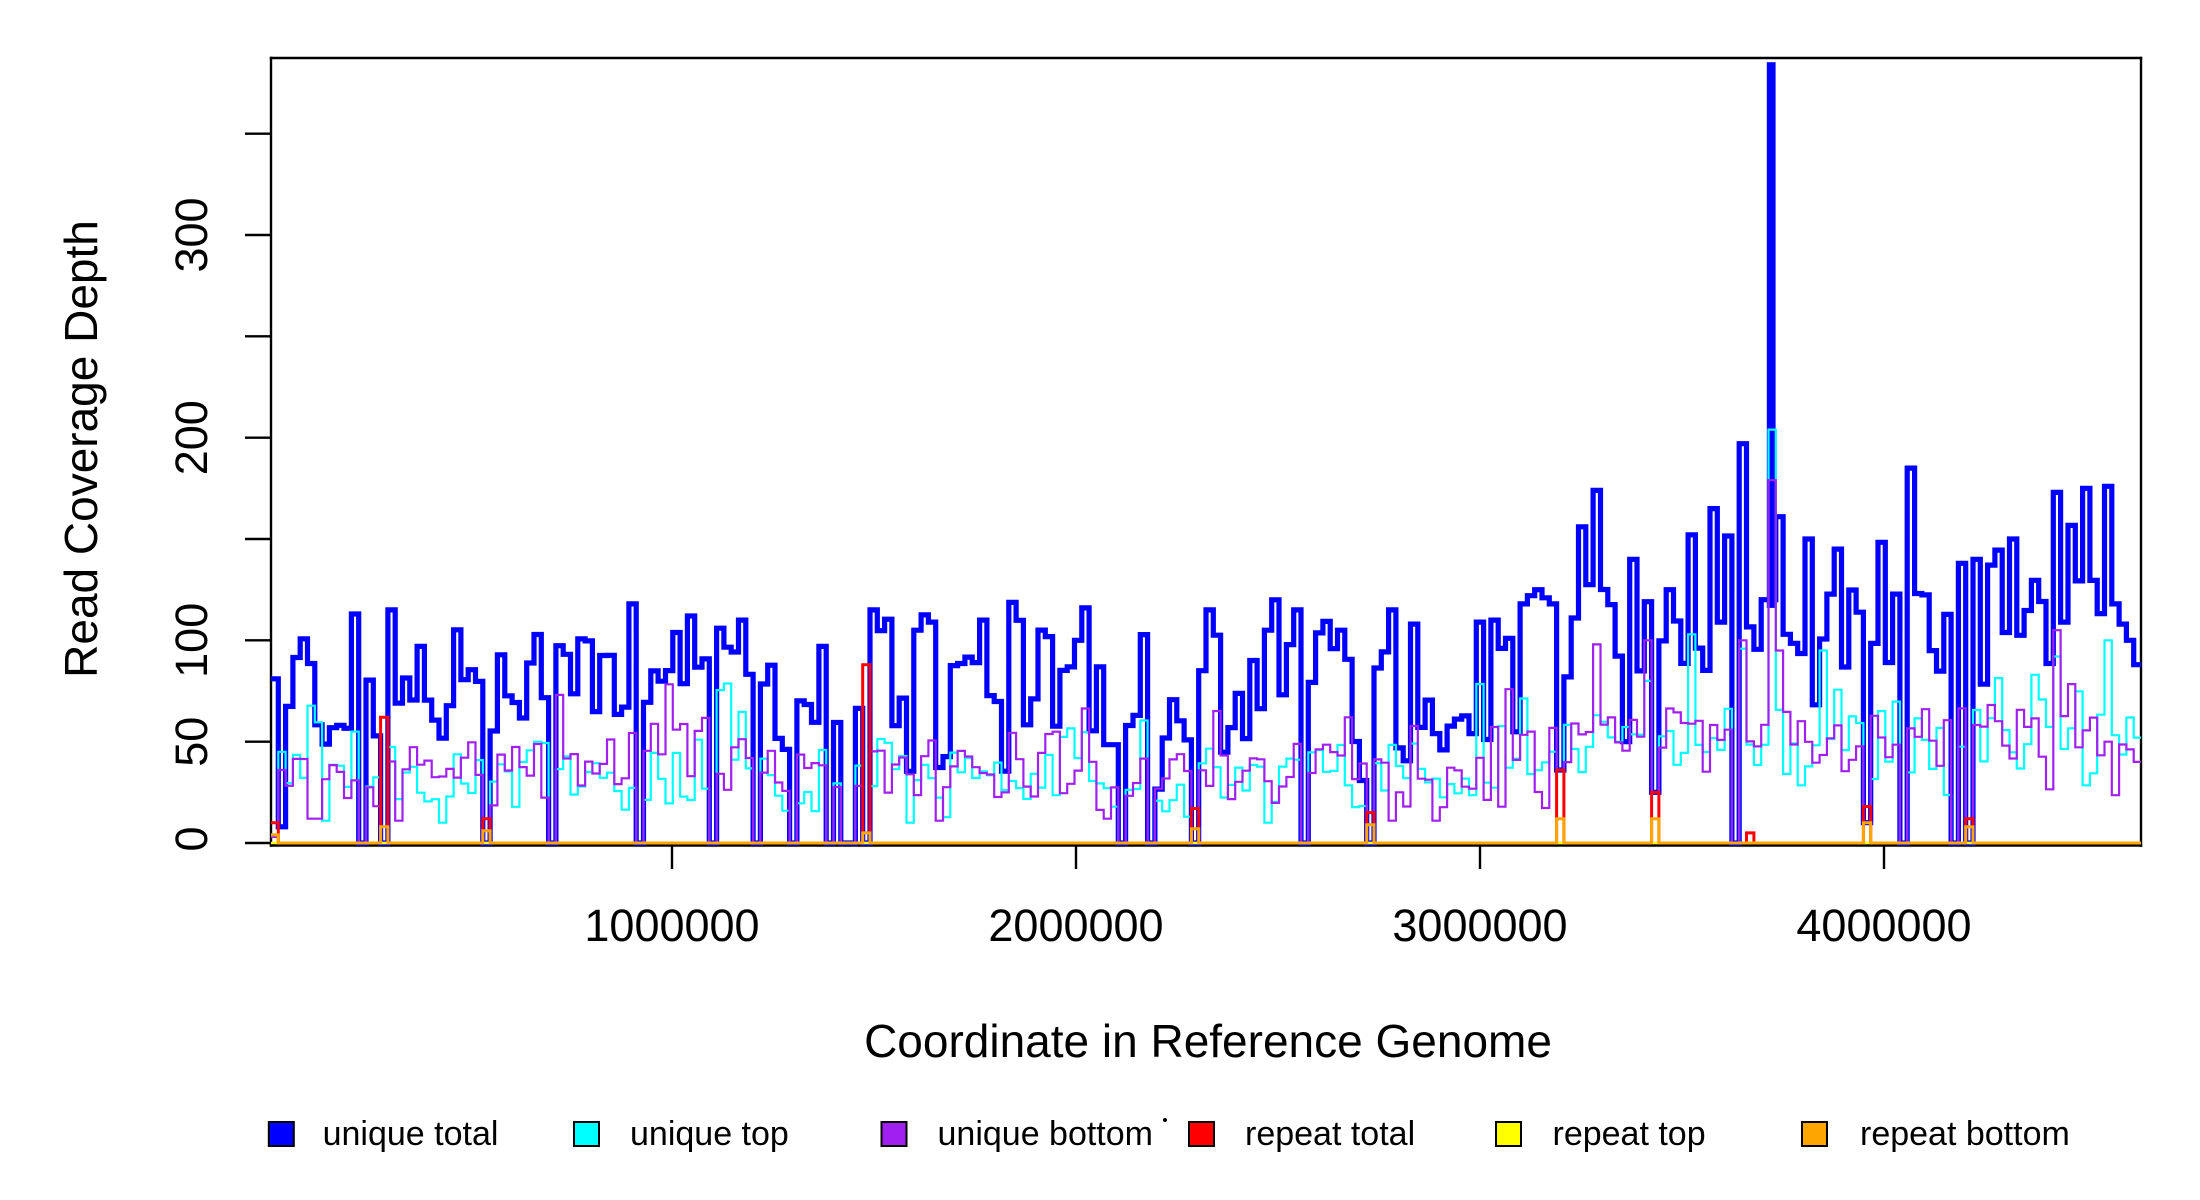  What do you see at coordinates (1479, 925) in the screenshot?
I see `svg-text: 3000000` at bounding box center [1479, 925].